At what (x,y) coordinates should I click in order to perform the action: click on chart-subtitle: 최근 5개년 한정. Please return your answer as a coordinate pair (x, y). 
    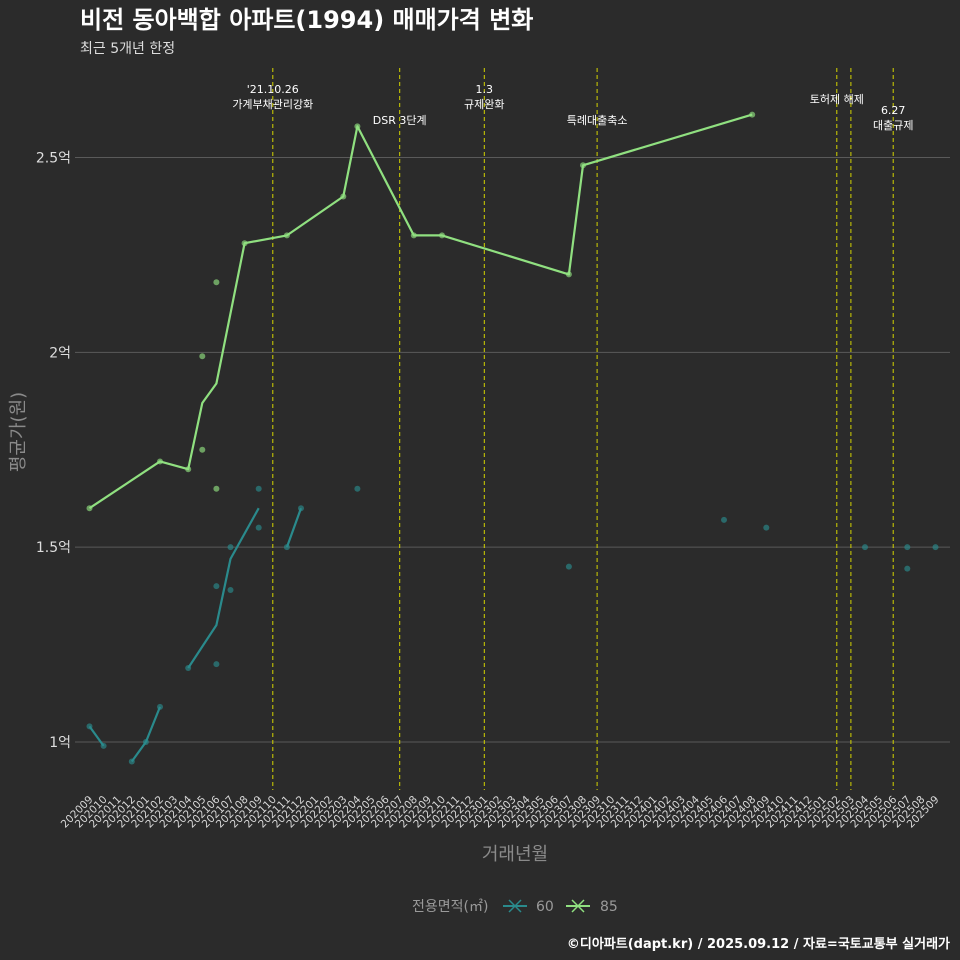
    Looking at the image, I should click on (127, 49).